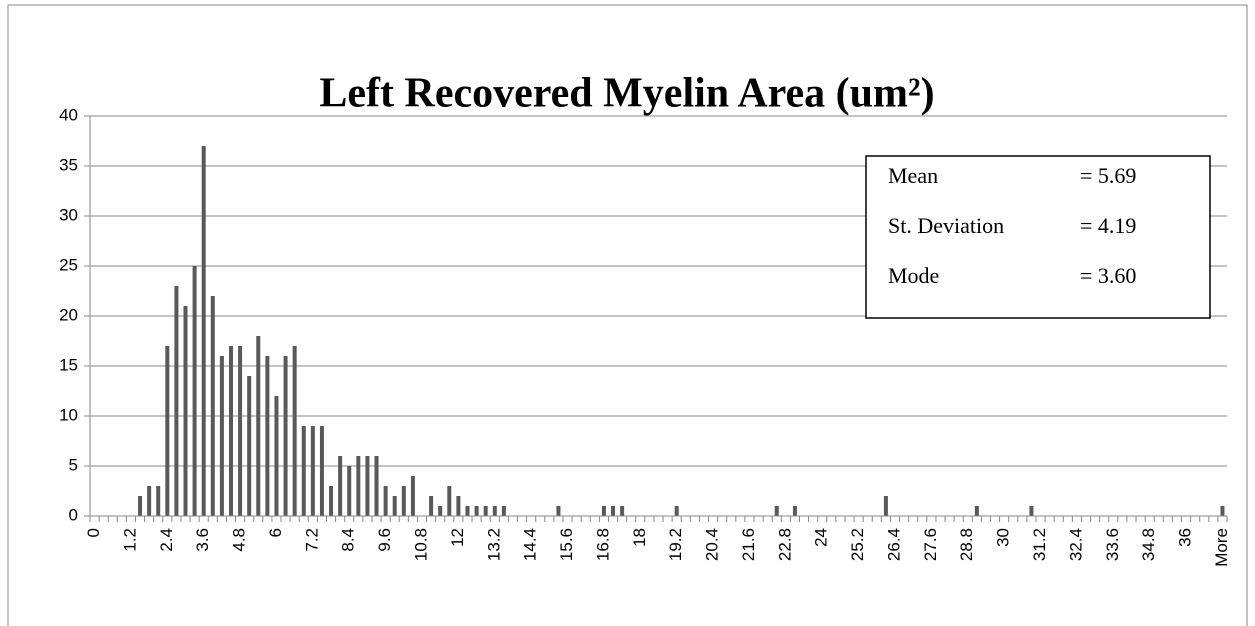 This screenshot has width=1255, height=626. Describe the element at coordinates (784, 544) in the screenshot. I see `x-tick-label: 22.8` at that location.